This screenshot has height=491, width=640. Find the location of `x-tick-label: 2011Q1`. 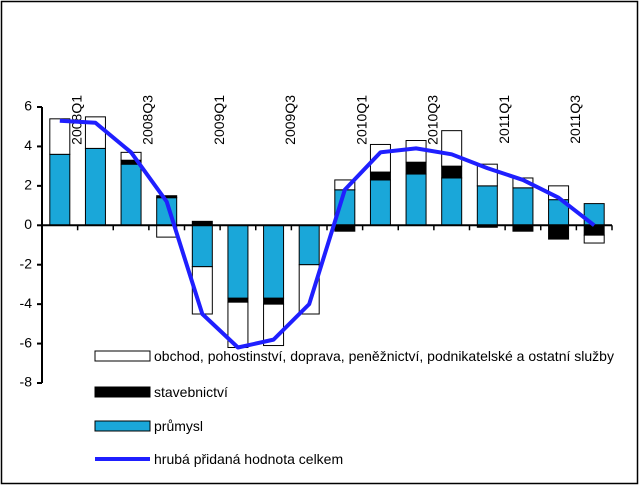

x-tick-label: 2011Q1 is located at coordinates (504, 119).